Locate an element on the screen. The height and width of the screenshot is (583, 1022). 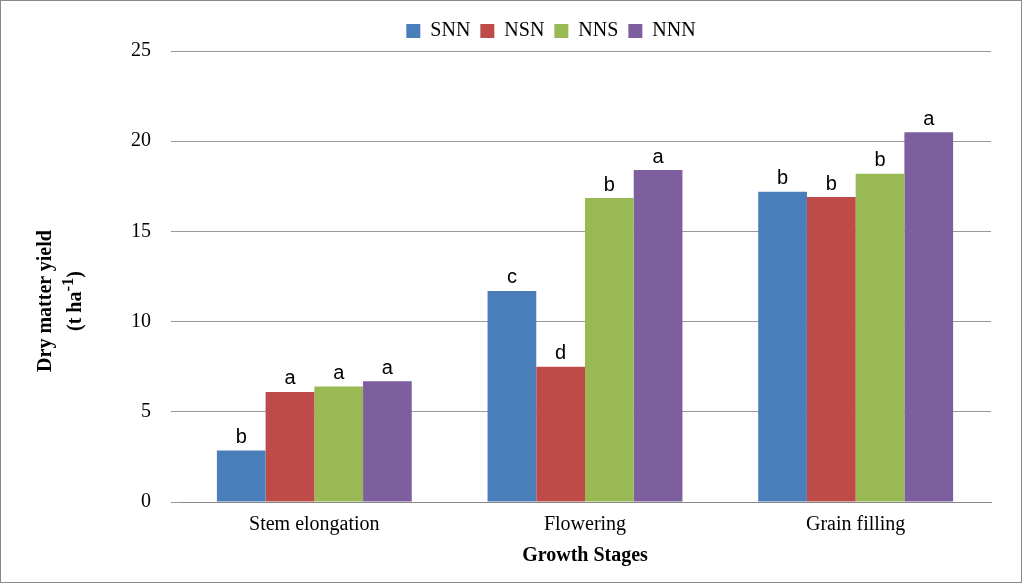
legend-label: NNS is located at coordinates (598, 29).